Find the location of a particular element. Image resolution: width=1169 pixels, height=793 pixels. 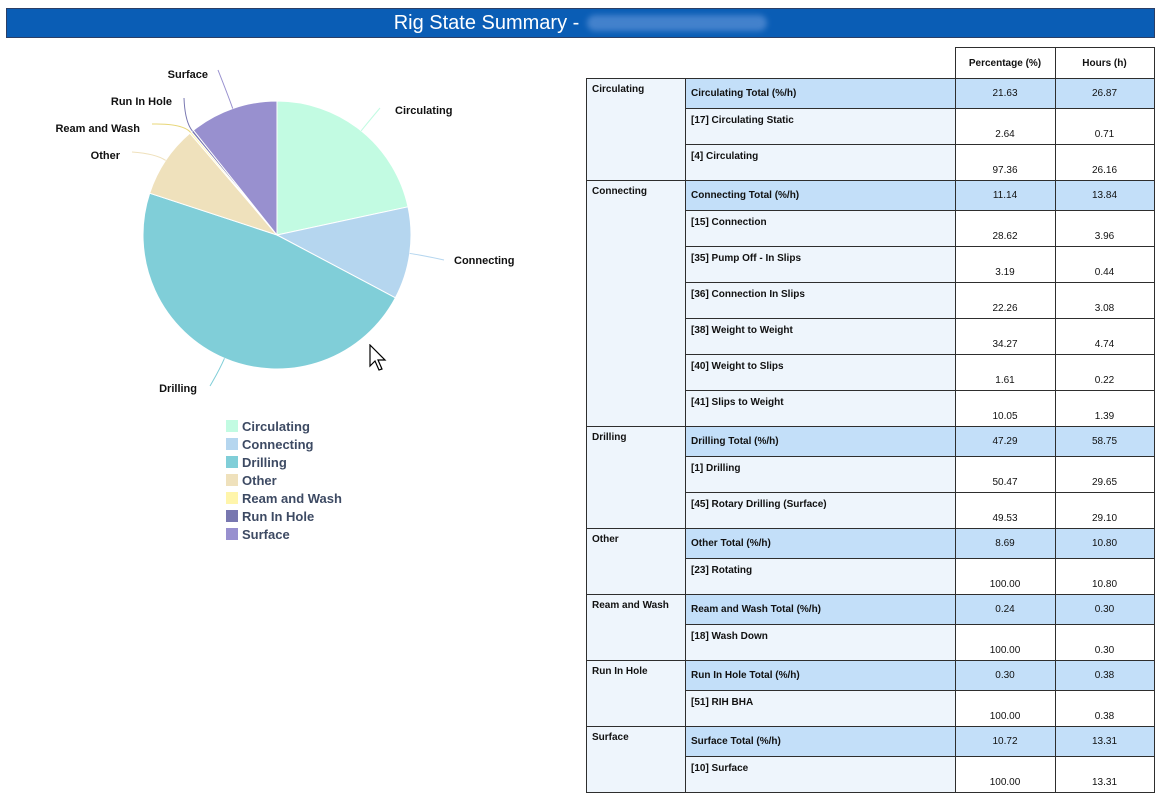

legend-label: Surface is located at coordinates (266, 534).